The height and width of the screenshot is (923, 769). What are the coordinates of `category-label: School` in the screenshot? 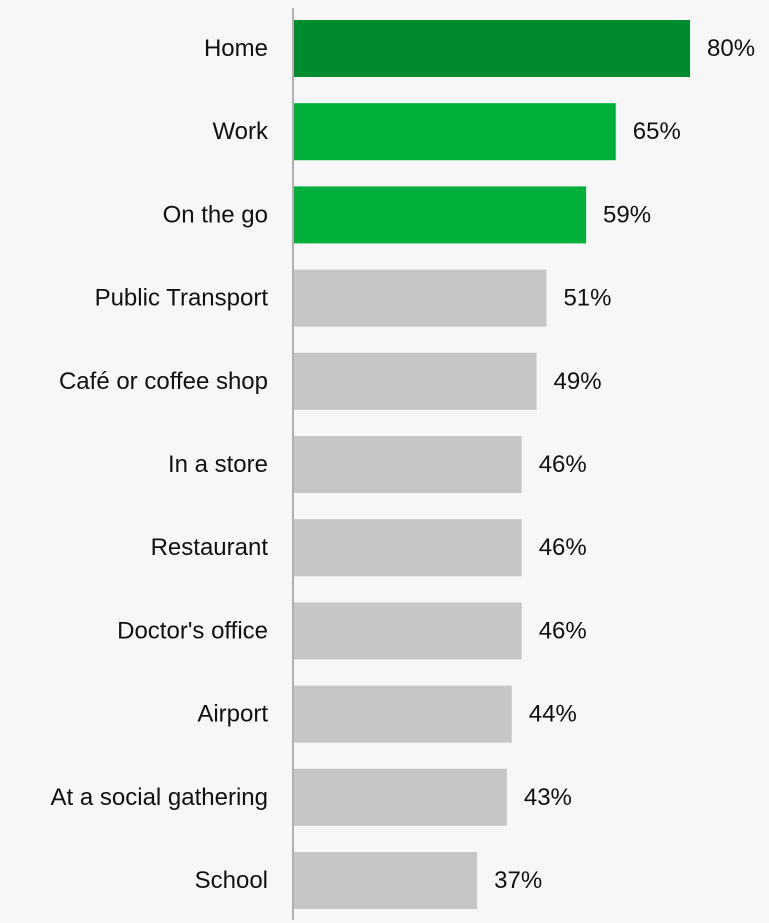 It's located at (231, 880).